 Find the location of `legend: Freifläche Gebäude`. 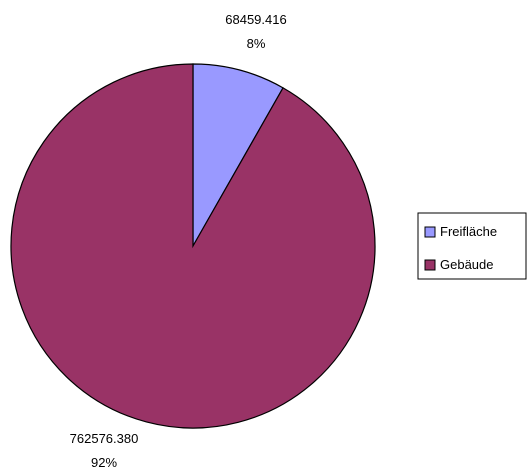

legend: Freifläche Gebäude is located at coordinates (472, 246).